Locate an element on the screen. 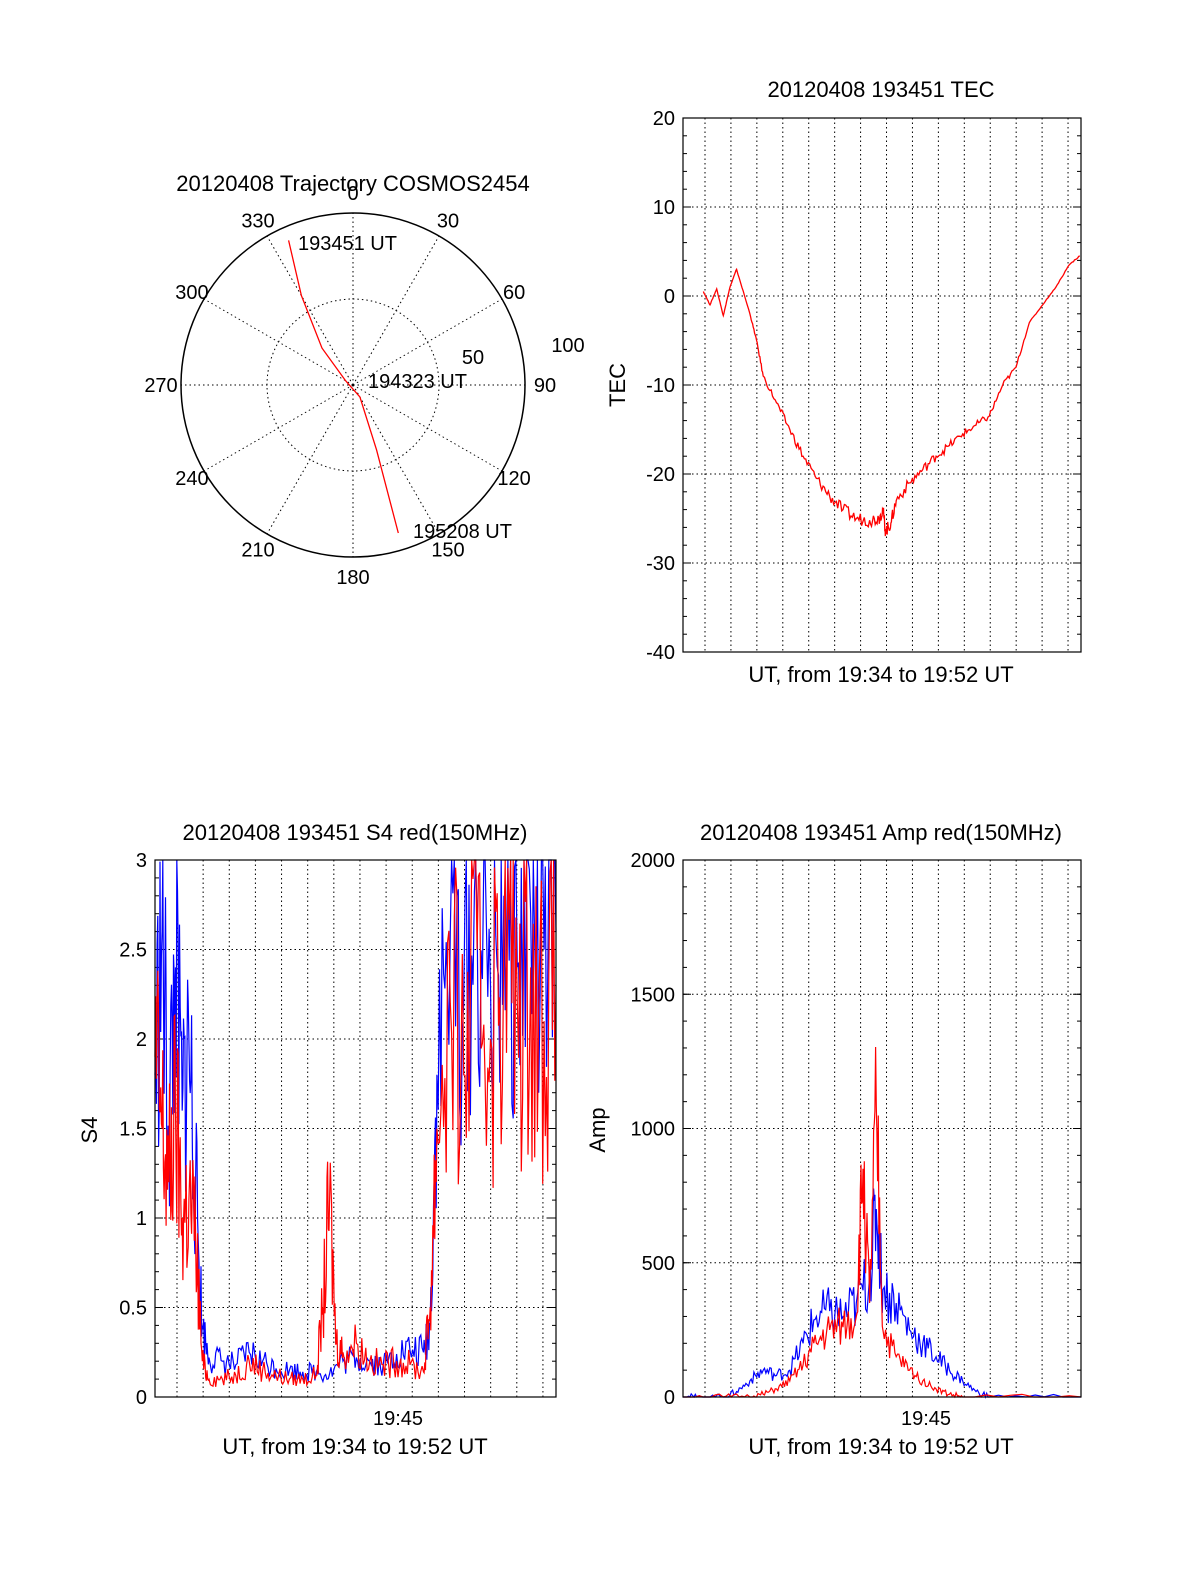 This screenshot has width=1200, height=1575. y-tick-label: 10 is located at coordinates (664, 208).